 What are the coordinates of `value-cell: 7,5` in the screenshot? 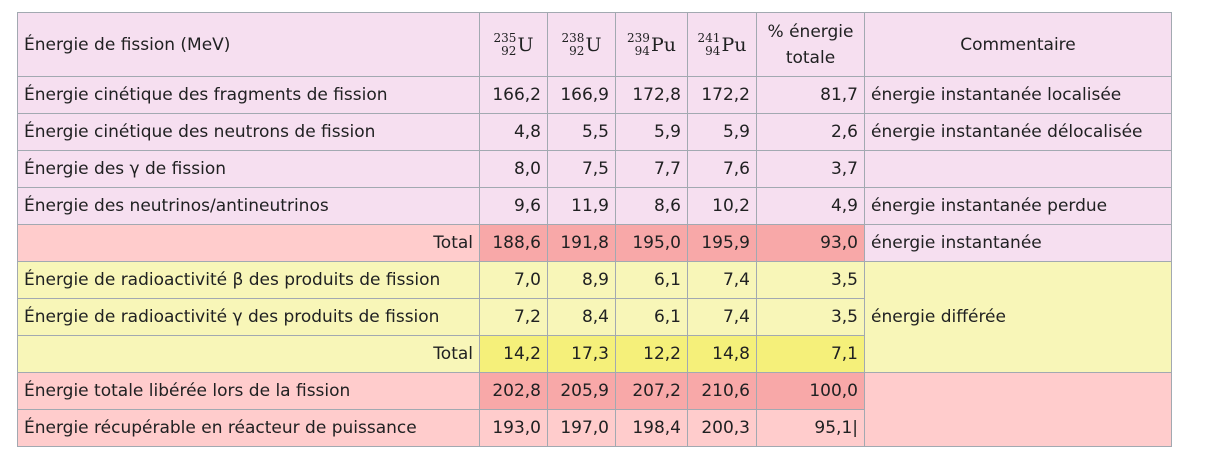 It's located at (581, 169).